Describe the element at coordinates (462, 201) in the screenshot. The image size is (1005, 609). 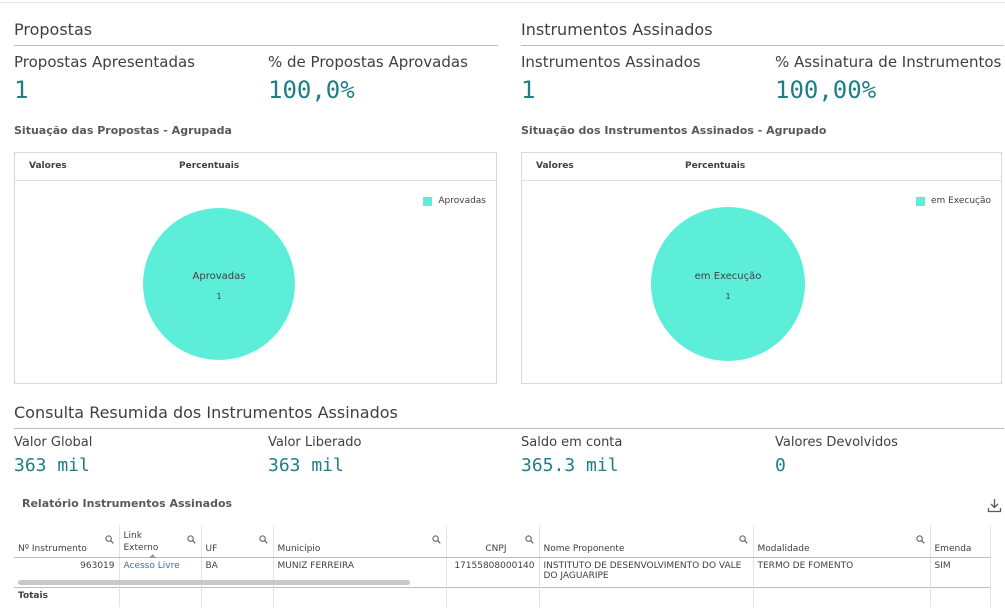
I see `legend-label: Aprovadas` at that location.